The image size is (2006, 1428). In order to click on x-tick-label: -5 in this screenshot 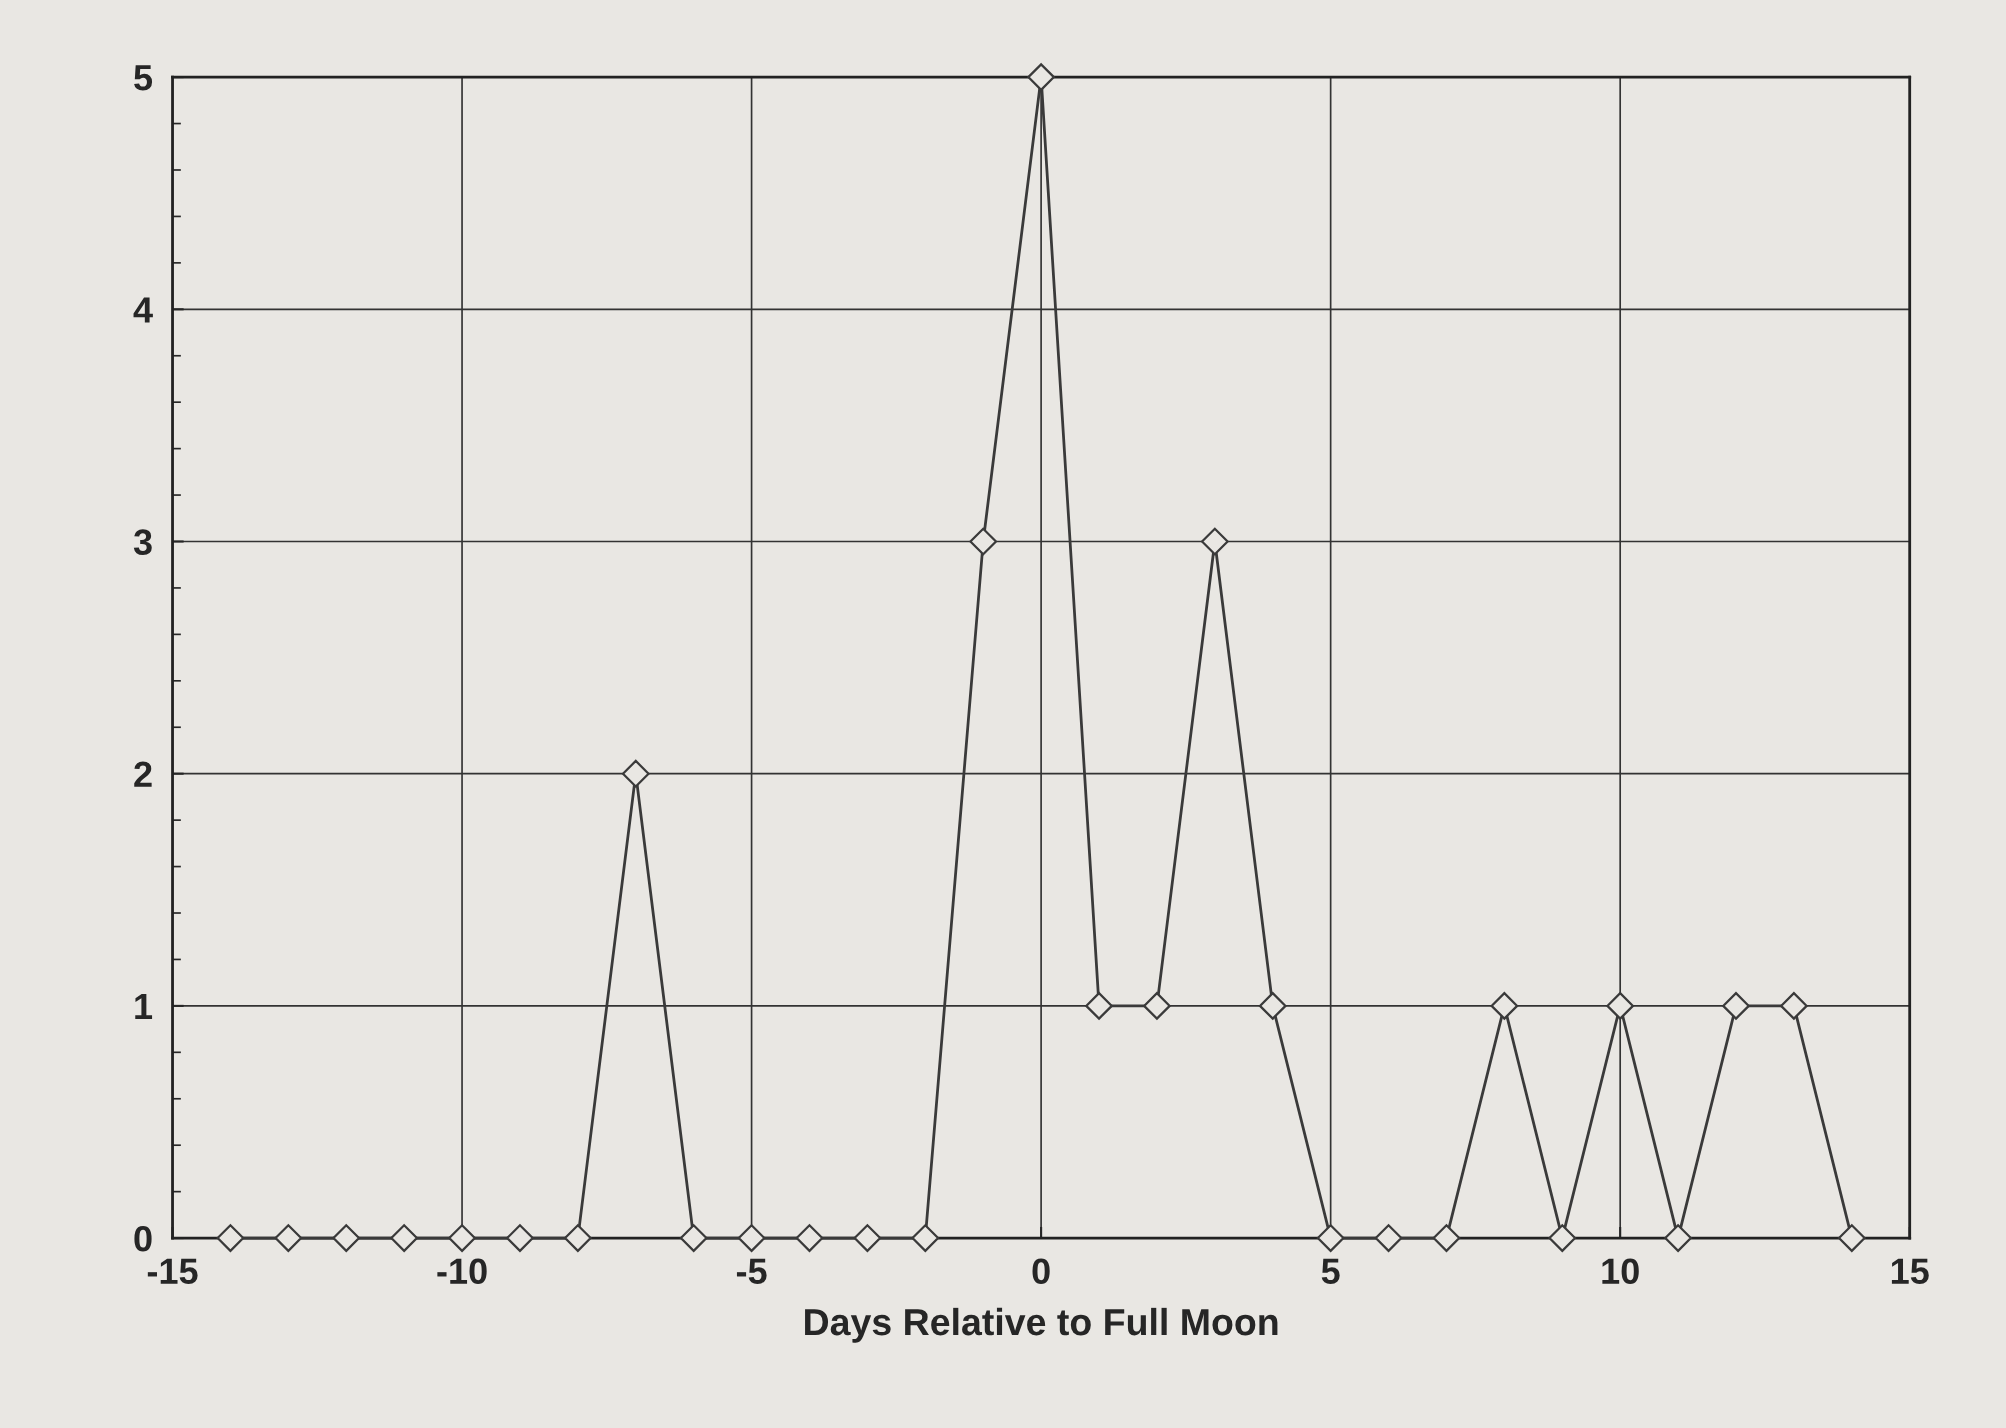, I will do `click(751, 1271)`.